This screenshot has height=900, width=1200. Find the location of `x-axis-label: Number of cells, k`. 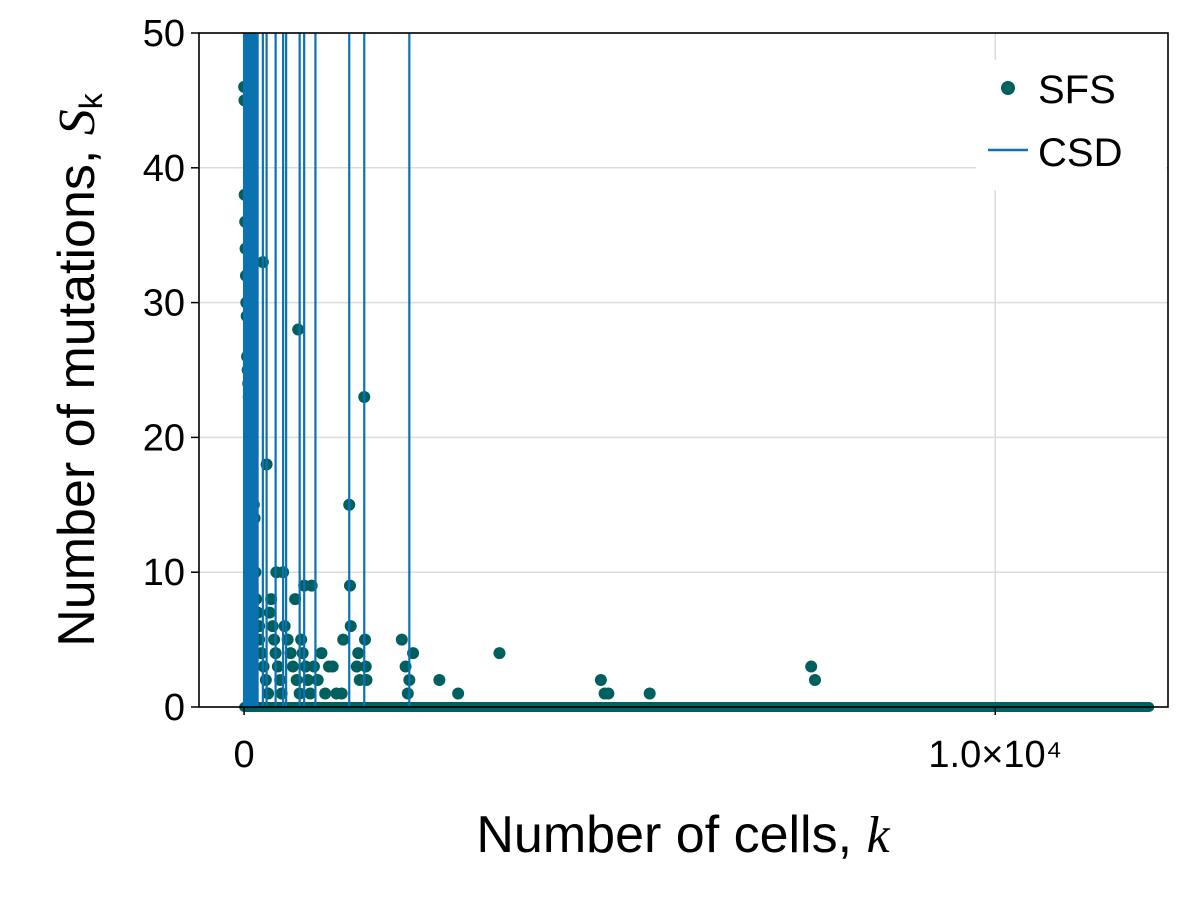

x-axis-label: Number of cells, k is located at coordinates (683, 835).